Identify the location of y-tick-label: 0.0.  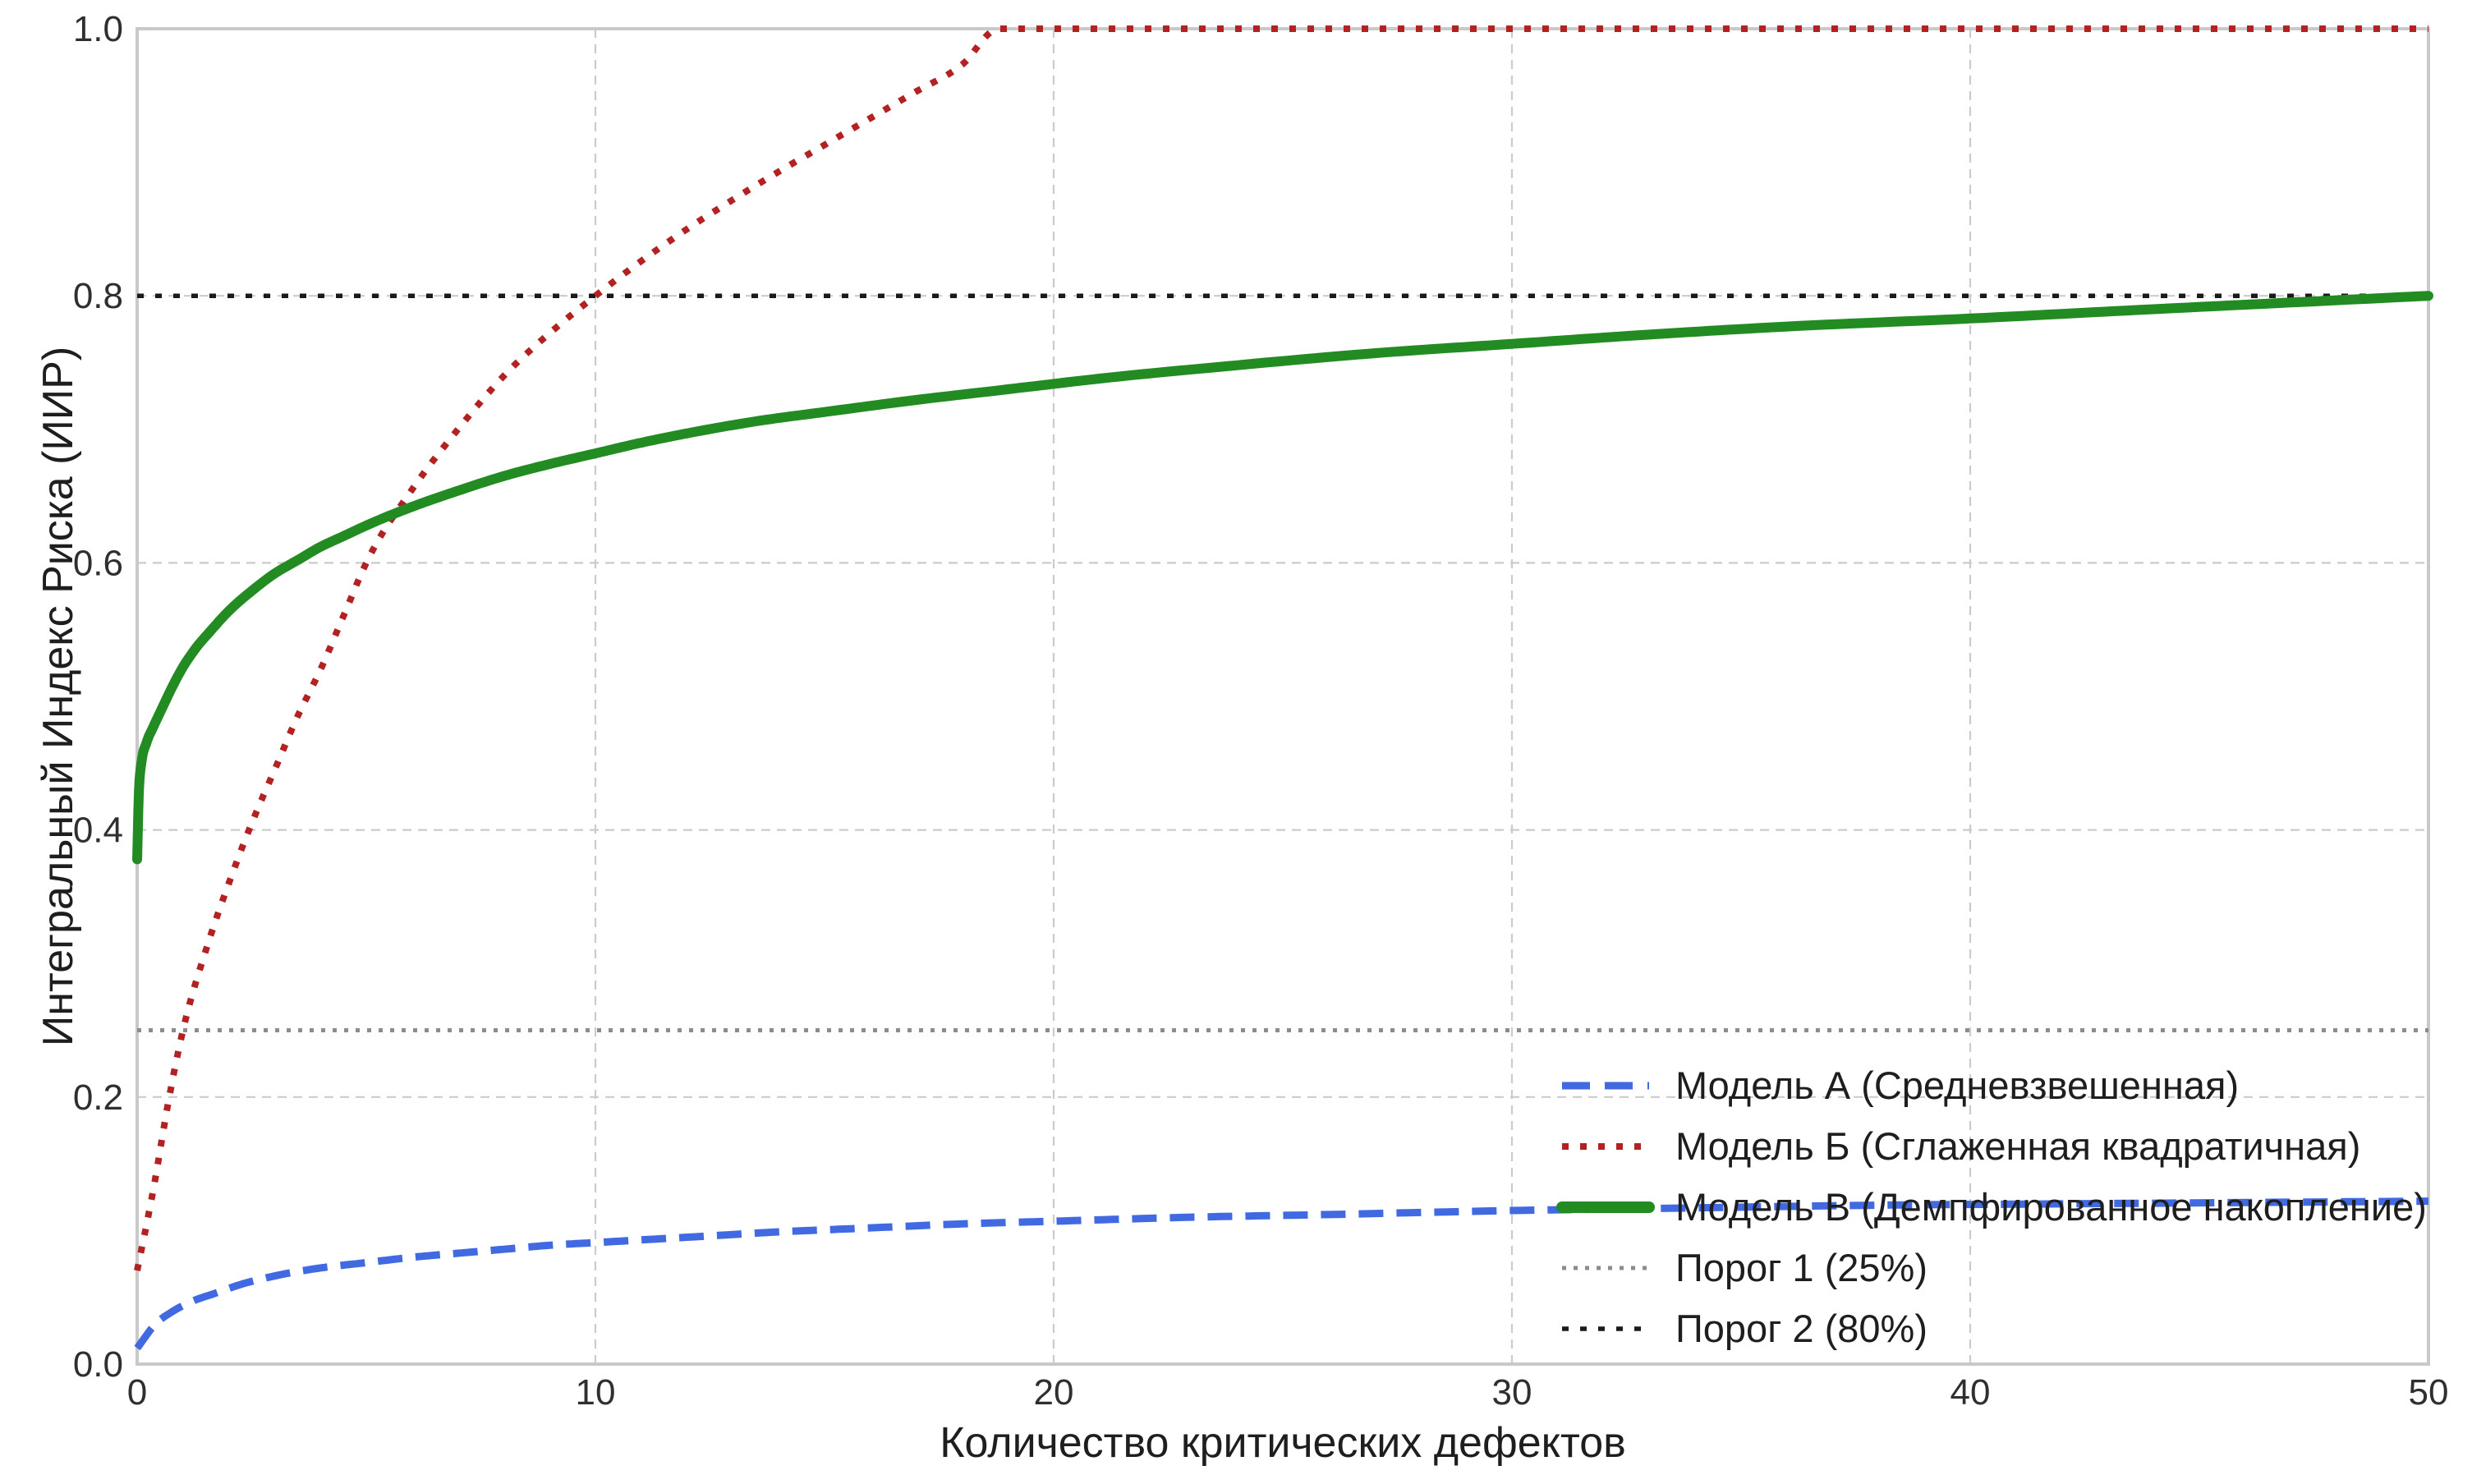
(98, 1364).